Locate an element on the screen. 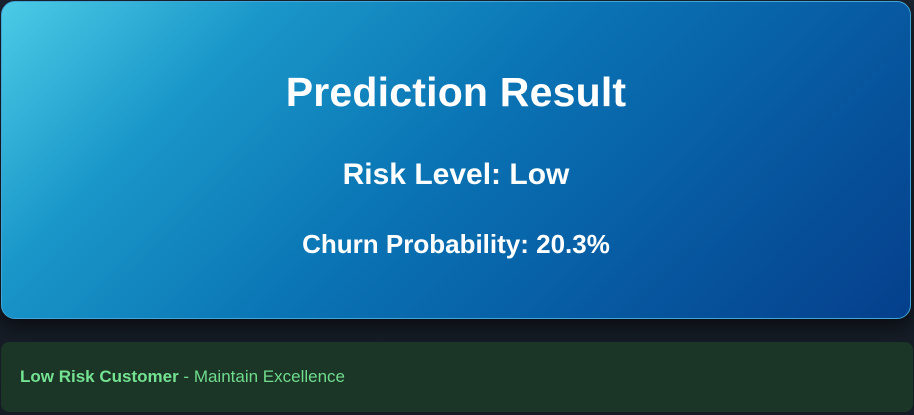  churn-probability-text: Churn Probability: 20.3% is located at coordinates (456, 244).